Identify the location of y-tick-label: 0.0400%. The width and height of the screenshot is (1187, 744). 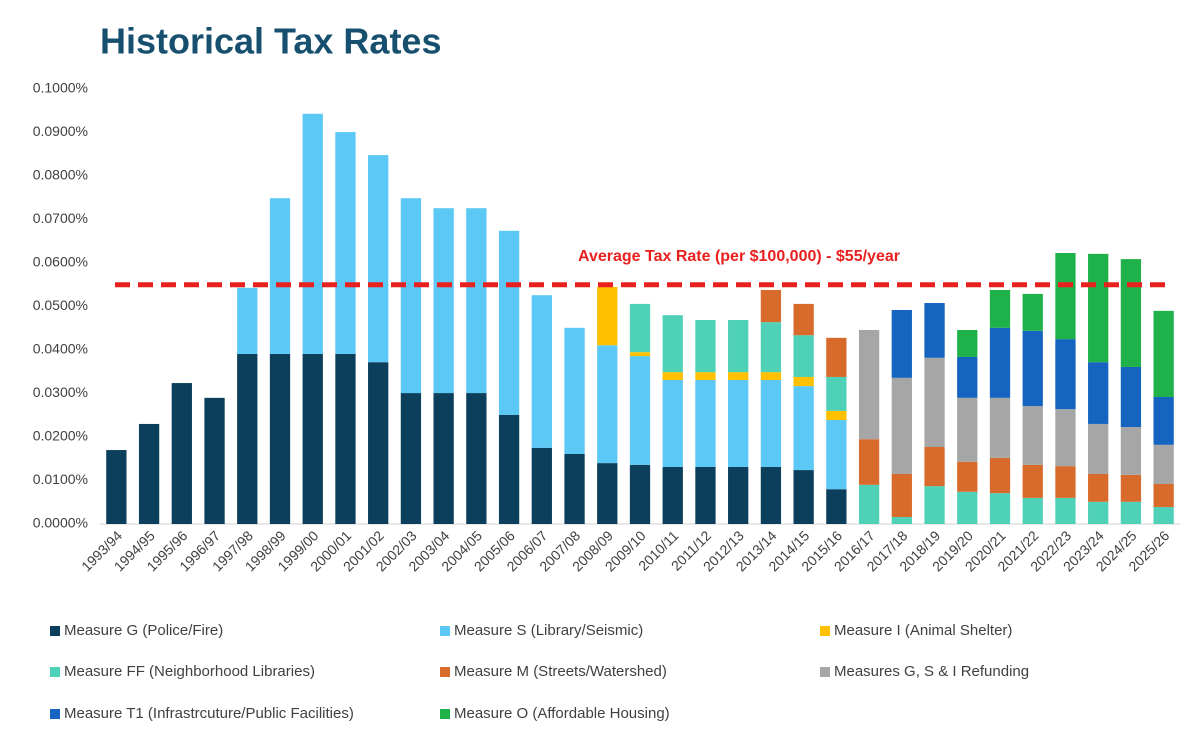
(60, 349).